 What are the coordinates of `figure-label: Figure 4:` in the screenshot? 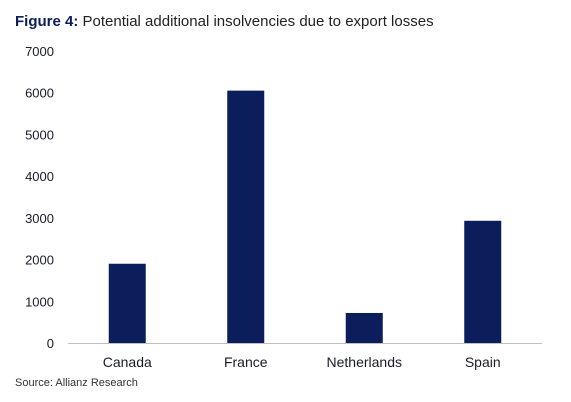 It's located at (47, 21).